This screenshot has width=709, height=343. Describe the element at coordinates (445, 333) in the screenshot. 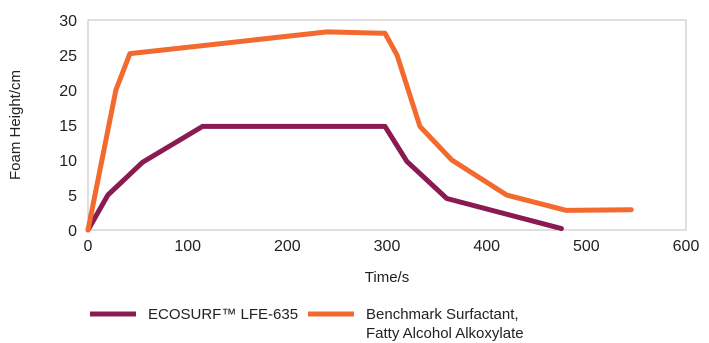

I see `legend-label-benchmark-line2: Fatty Alcohol Alkoxylate` at that location.